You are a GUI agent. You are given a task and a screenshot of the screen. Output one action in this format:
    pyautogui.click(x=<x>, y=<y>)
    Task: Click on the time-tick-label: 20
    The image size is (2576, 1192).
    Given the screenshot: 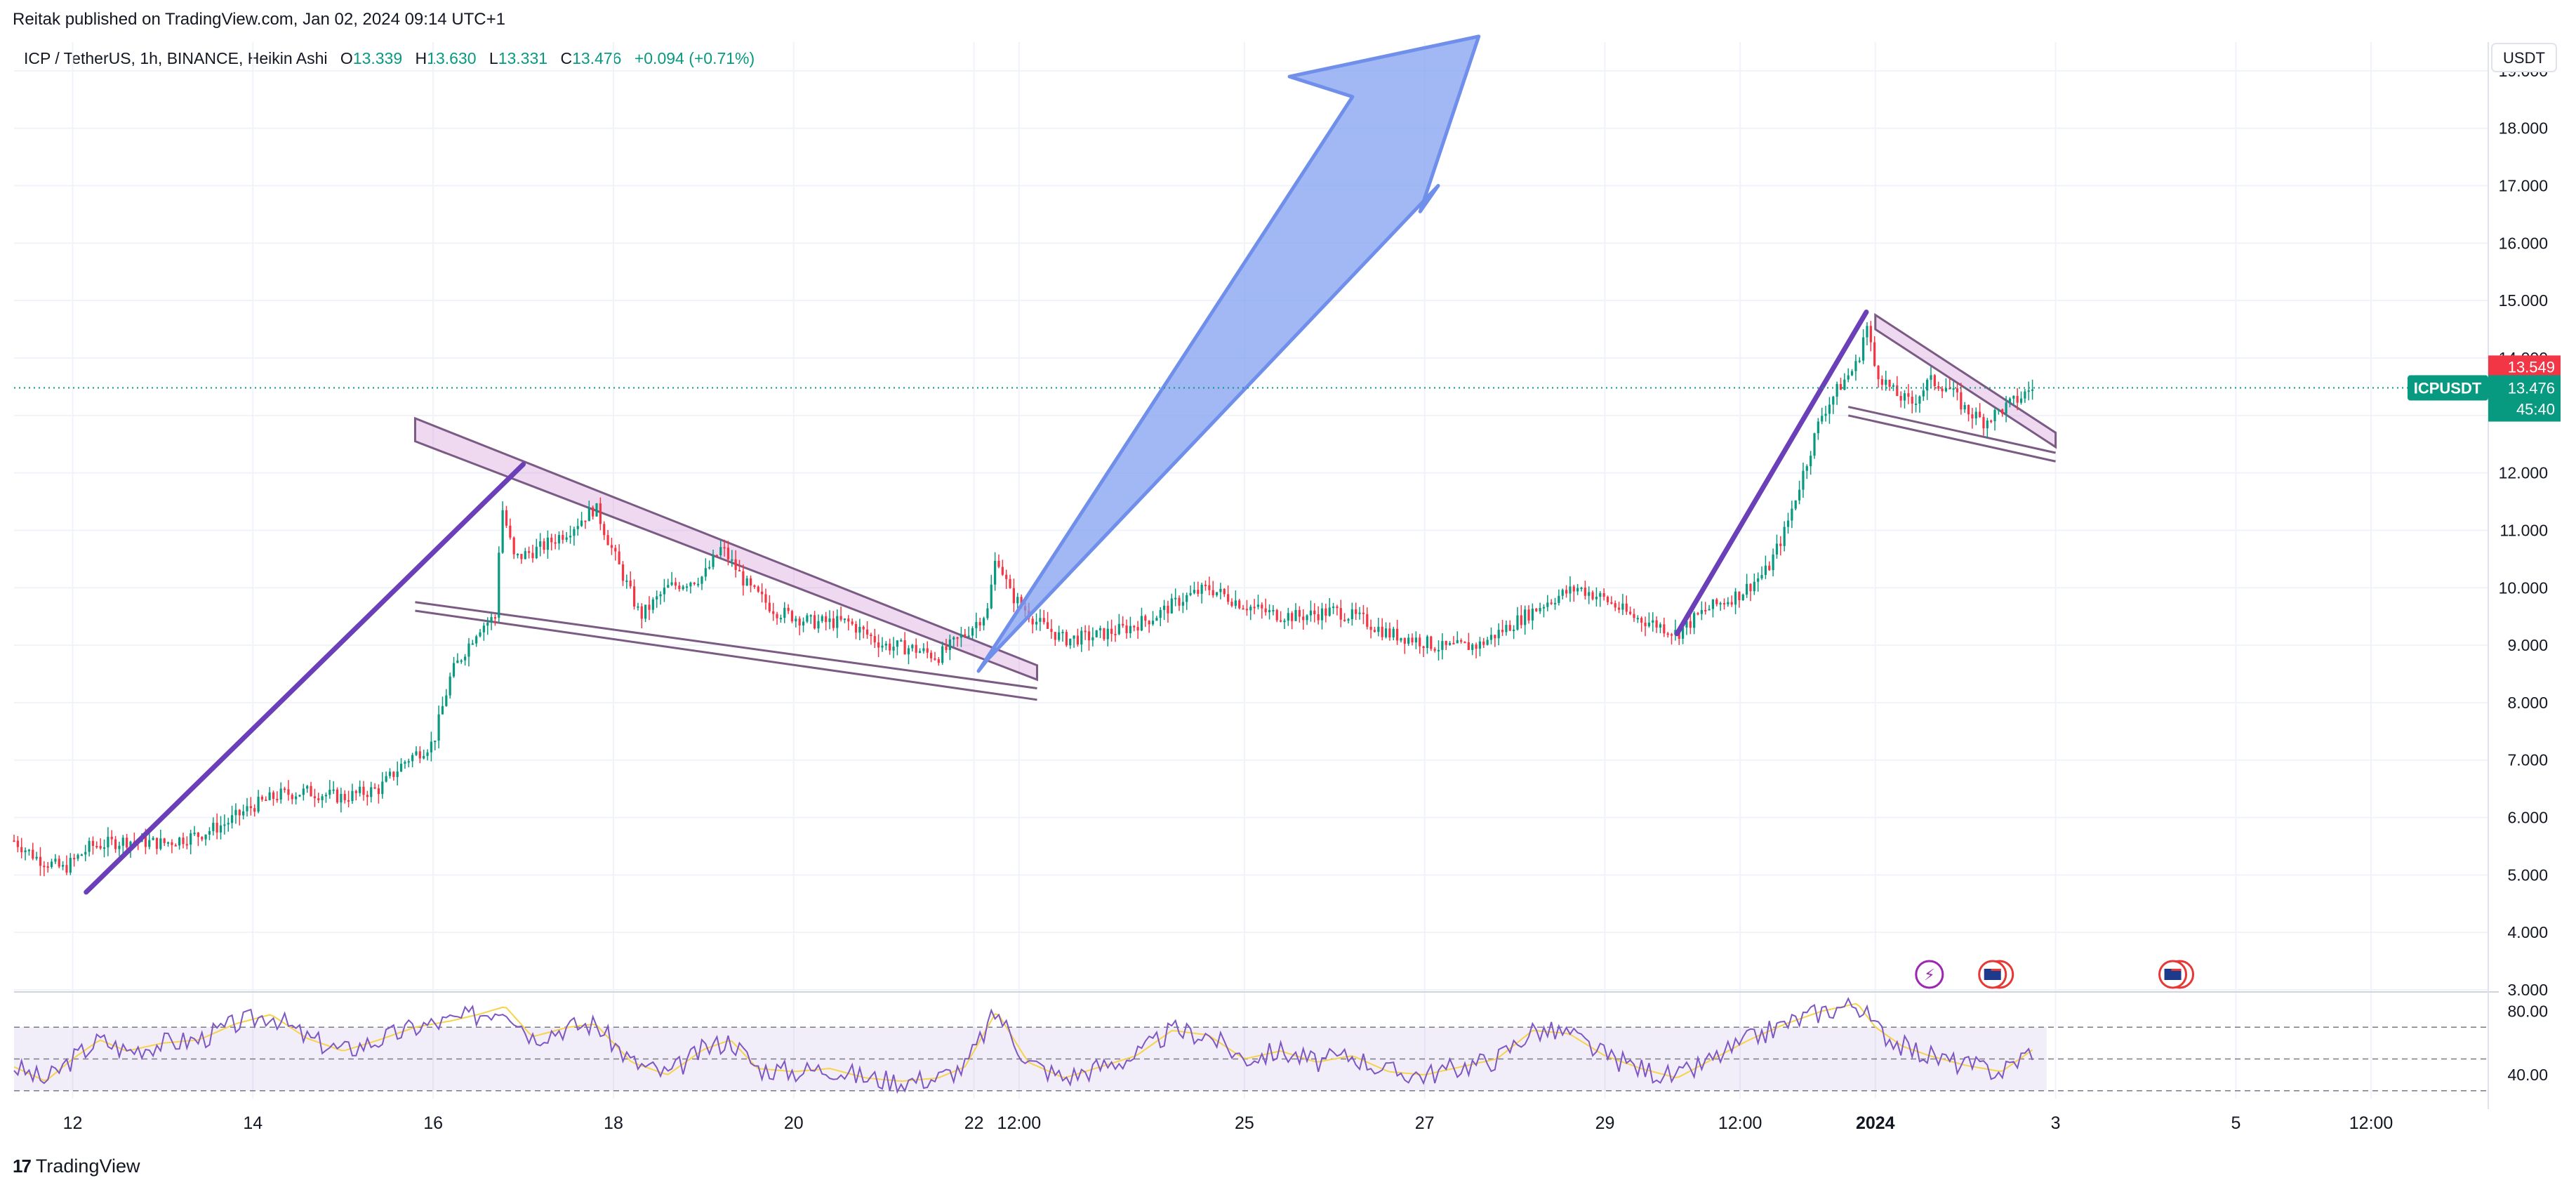 What is the action you would take?
    pyautogui.click(x=794, y=1123)
    